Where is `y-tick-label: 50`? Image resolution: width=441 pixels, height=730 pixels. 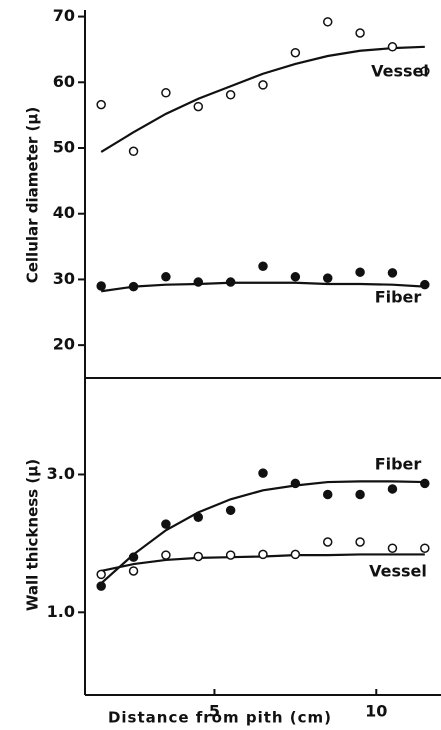
y-tick-label: 50 is located at coordinates (64, 147).